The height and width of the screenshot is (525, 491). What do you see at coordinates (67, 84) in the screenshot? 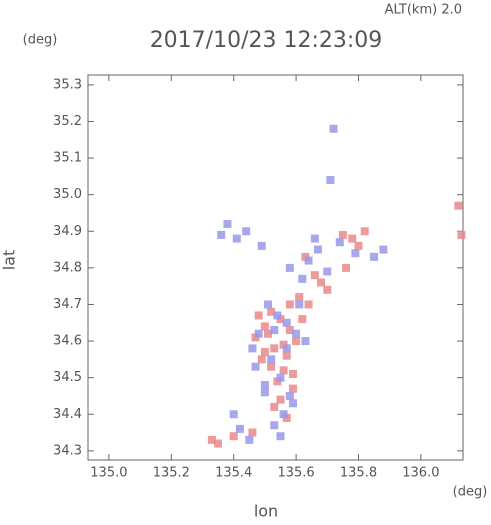
I see `y-tick-label: 35.3` at bounding box center [67, 84].